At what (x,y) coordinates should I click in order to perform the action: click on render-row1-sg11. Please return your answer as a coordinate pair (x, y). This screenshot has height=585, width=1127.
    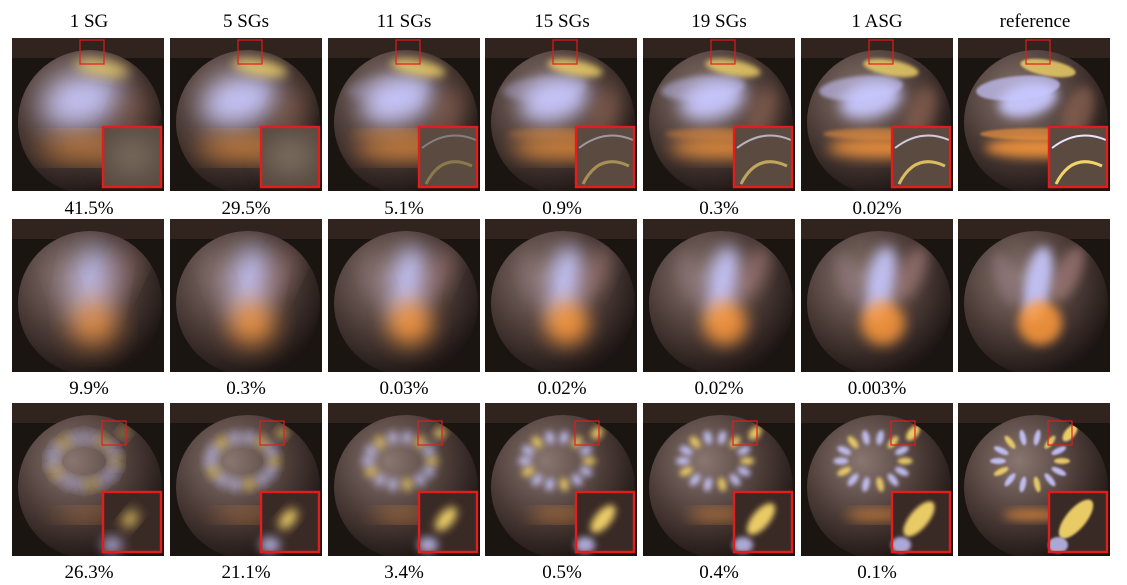
    Looking at the image, I should click on (404, 114).